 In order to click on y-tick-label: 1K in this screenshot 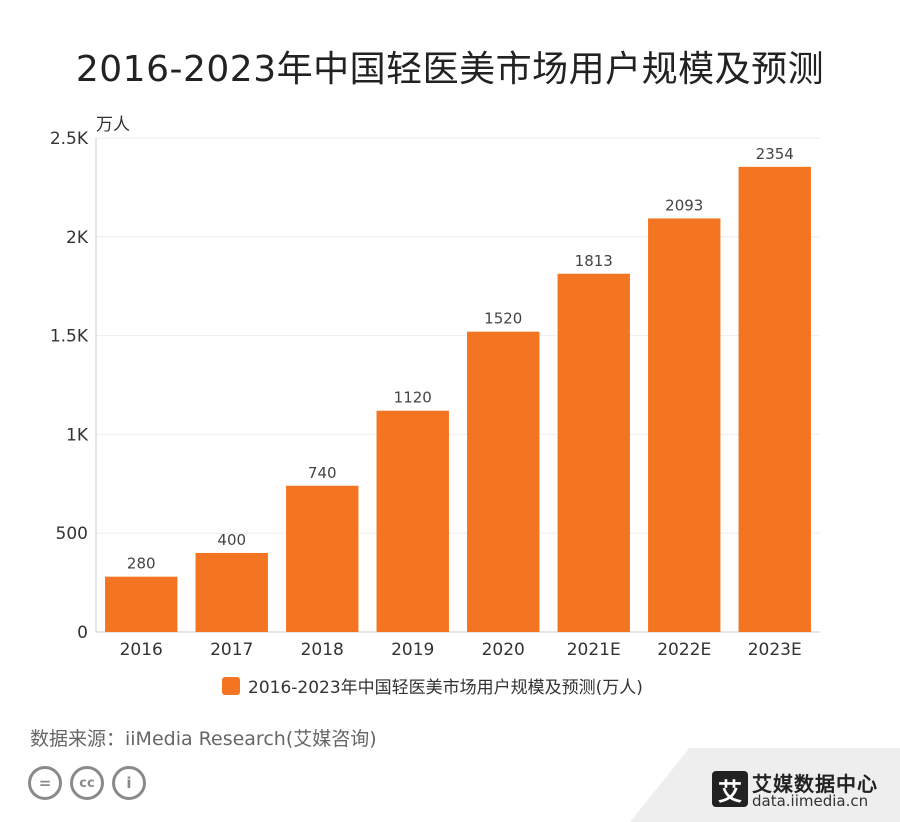, I will do `click(77, 435)`.